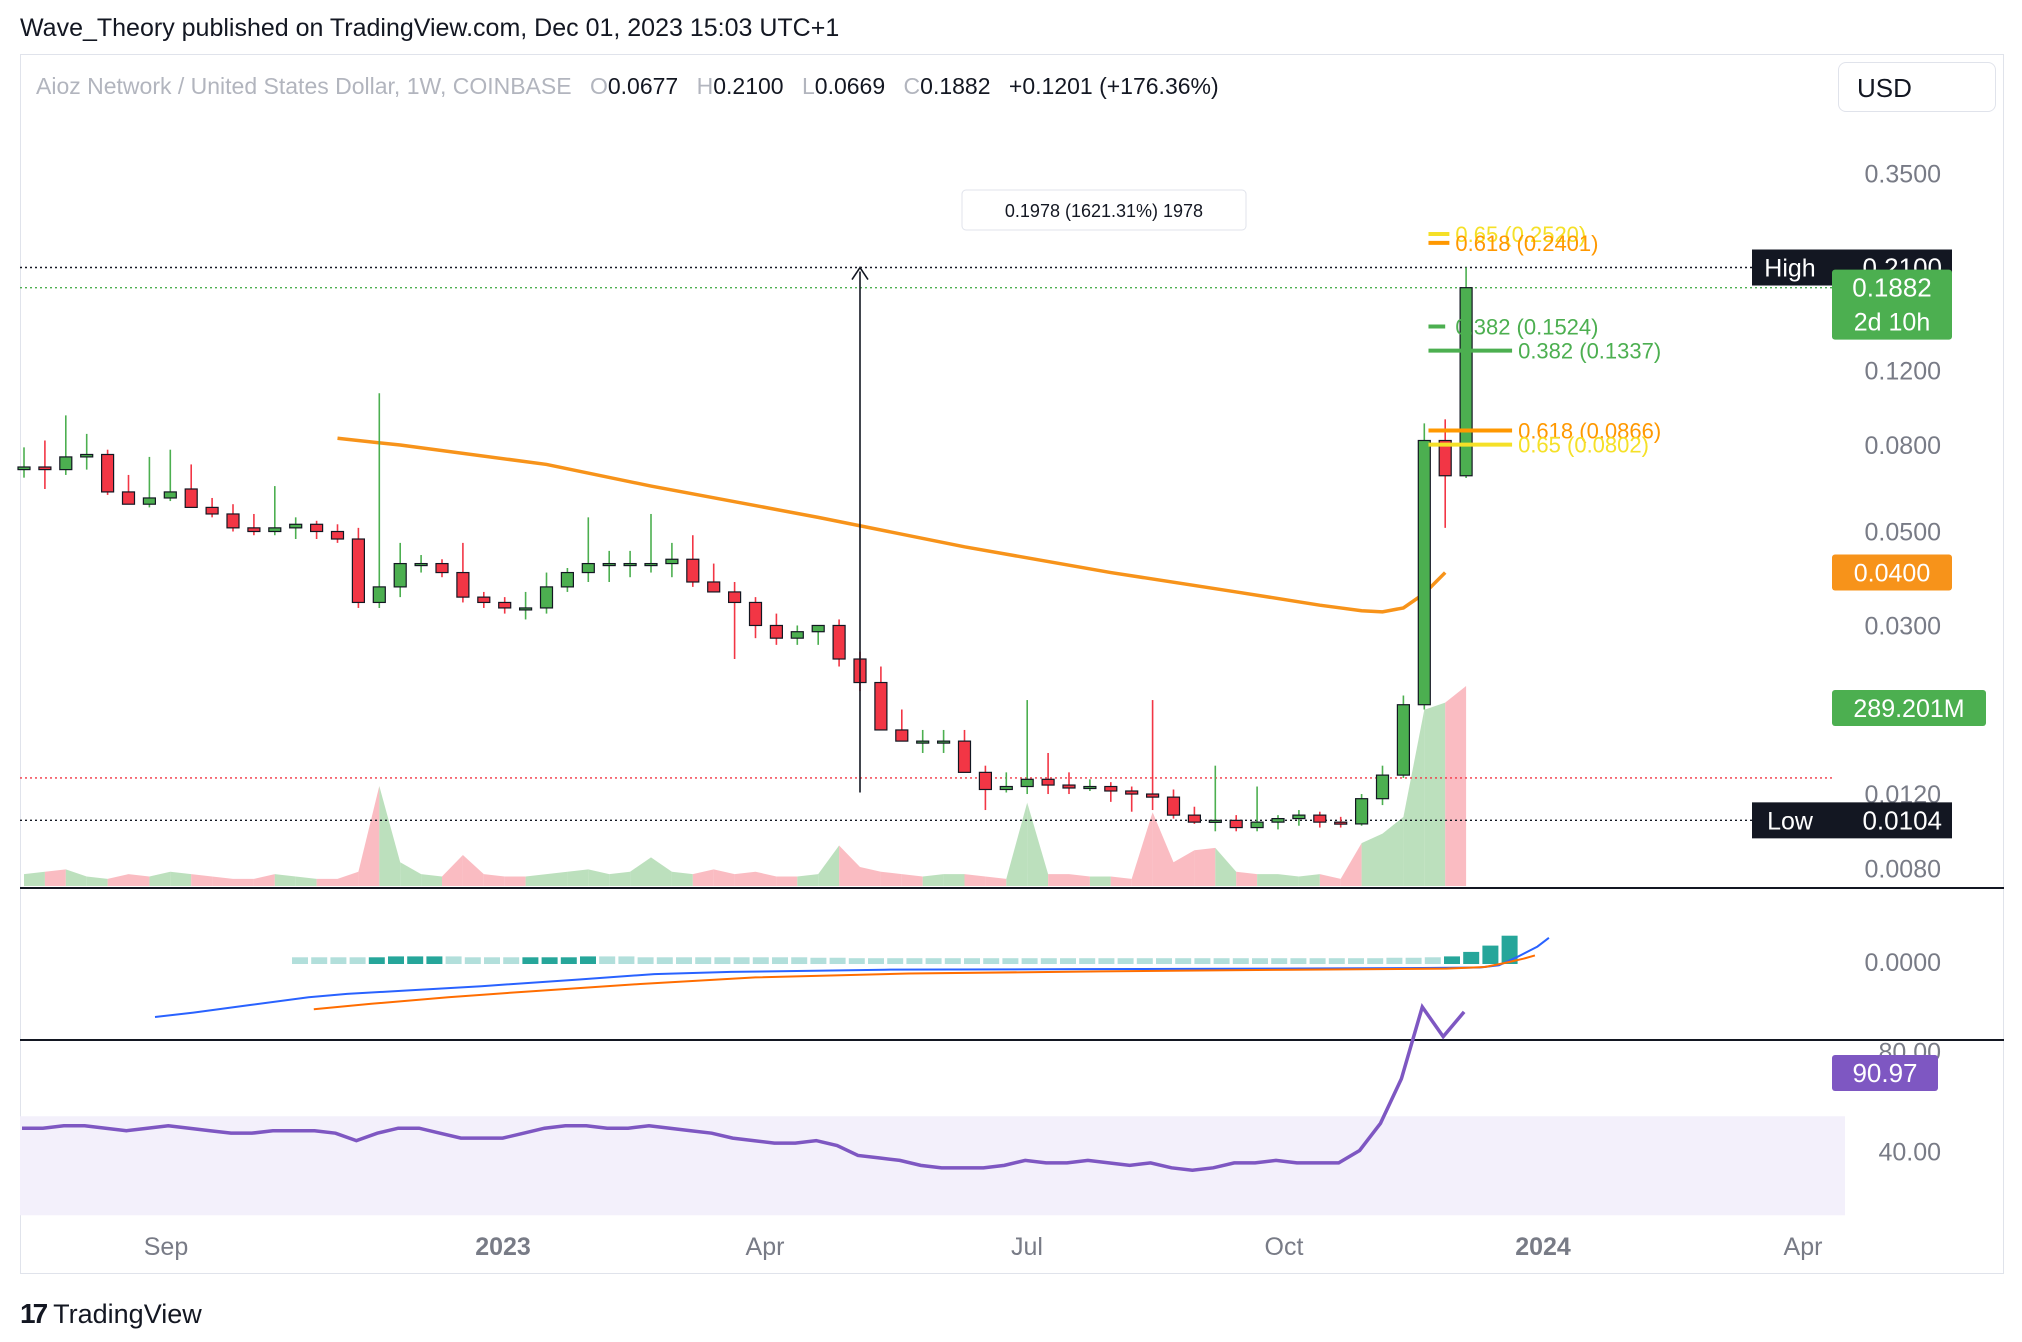  I want to click on tradingview-logo: 17 TradingView, so click(111, 1314).